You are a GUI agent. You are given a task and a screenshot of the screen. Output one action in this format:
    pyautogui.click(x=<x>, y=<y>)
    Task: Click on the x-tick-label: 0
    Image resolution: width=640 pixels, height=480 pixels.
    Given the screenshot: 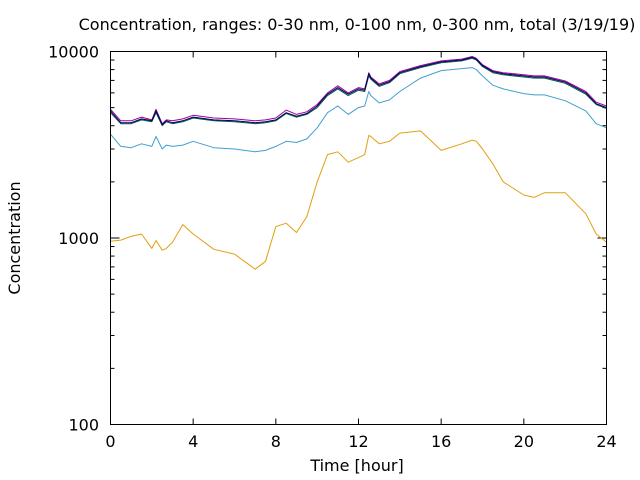 What is the action you would take?
    pyautogui.click(x=110, y=441)
    